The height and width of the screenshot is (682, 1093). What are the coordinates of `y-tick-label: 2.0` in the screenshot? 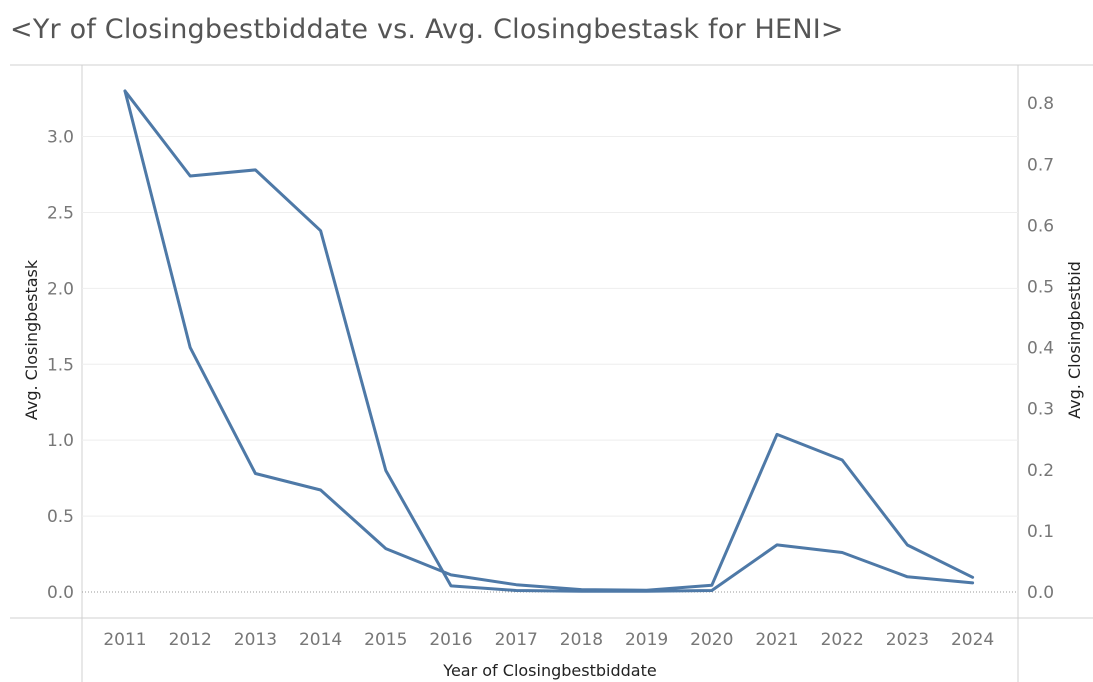 It's located at (60, 289).